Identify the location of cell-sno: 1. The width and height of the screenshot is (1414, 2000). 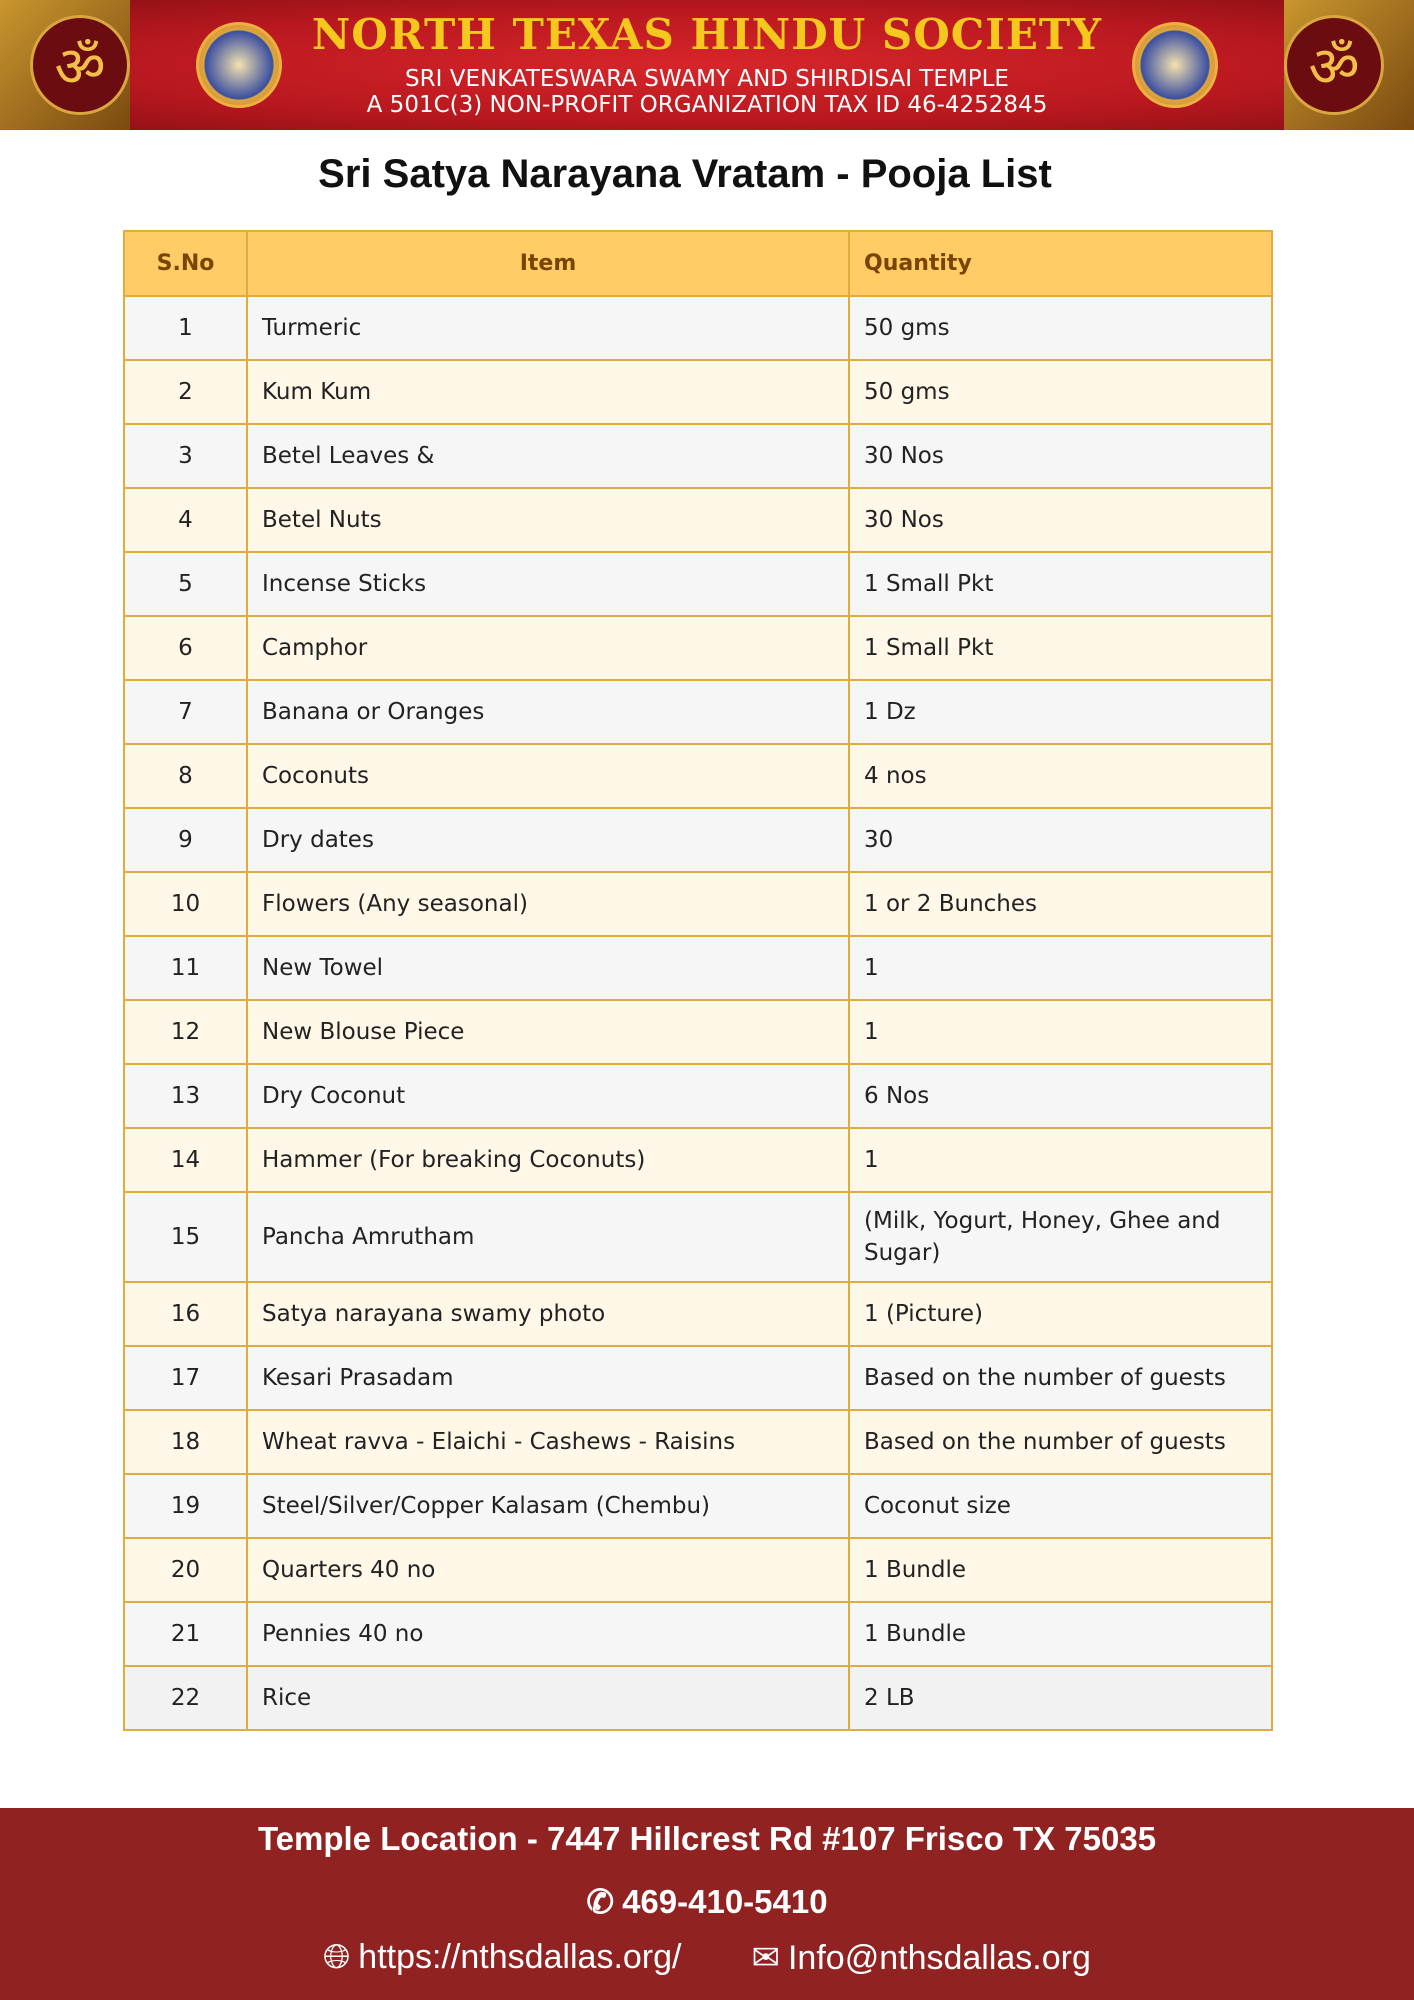
(185, 328).